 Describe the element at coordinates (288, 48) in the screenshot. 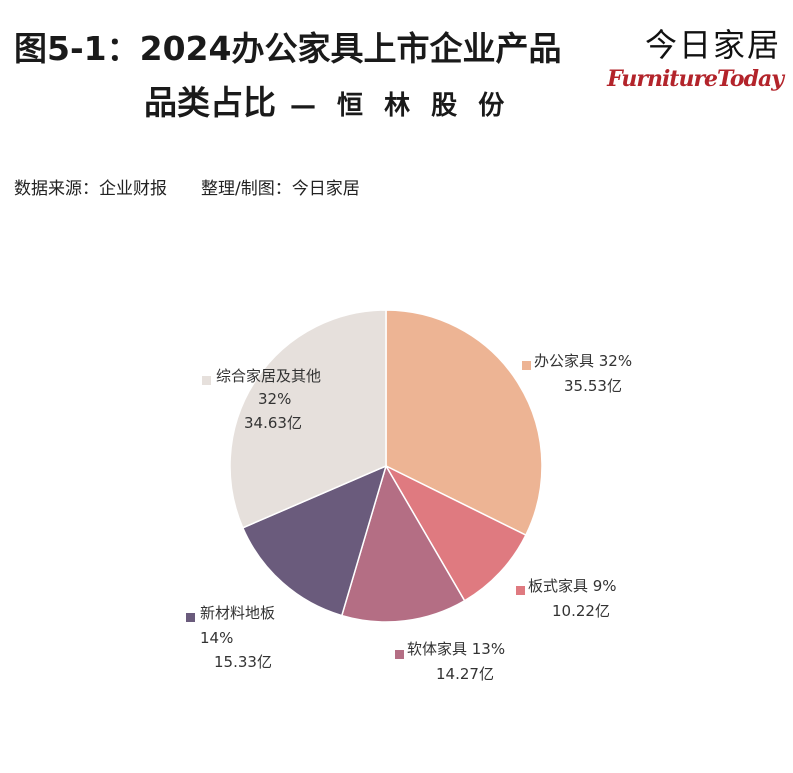

I see `chart-title-line1: 图5-1：2024办公家具上市企业产品` at that location.